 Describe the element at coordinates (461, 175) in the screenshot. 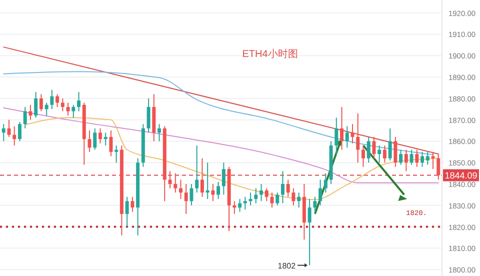

I see `ref-line-label: 1844.09` at that location.